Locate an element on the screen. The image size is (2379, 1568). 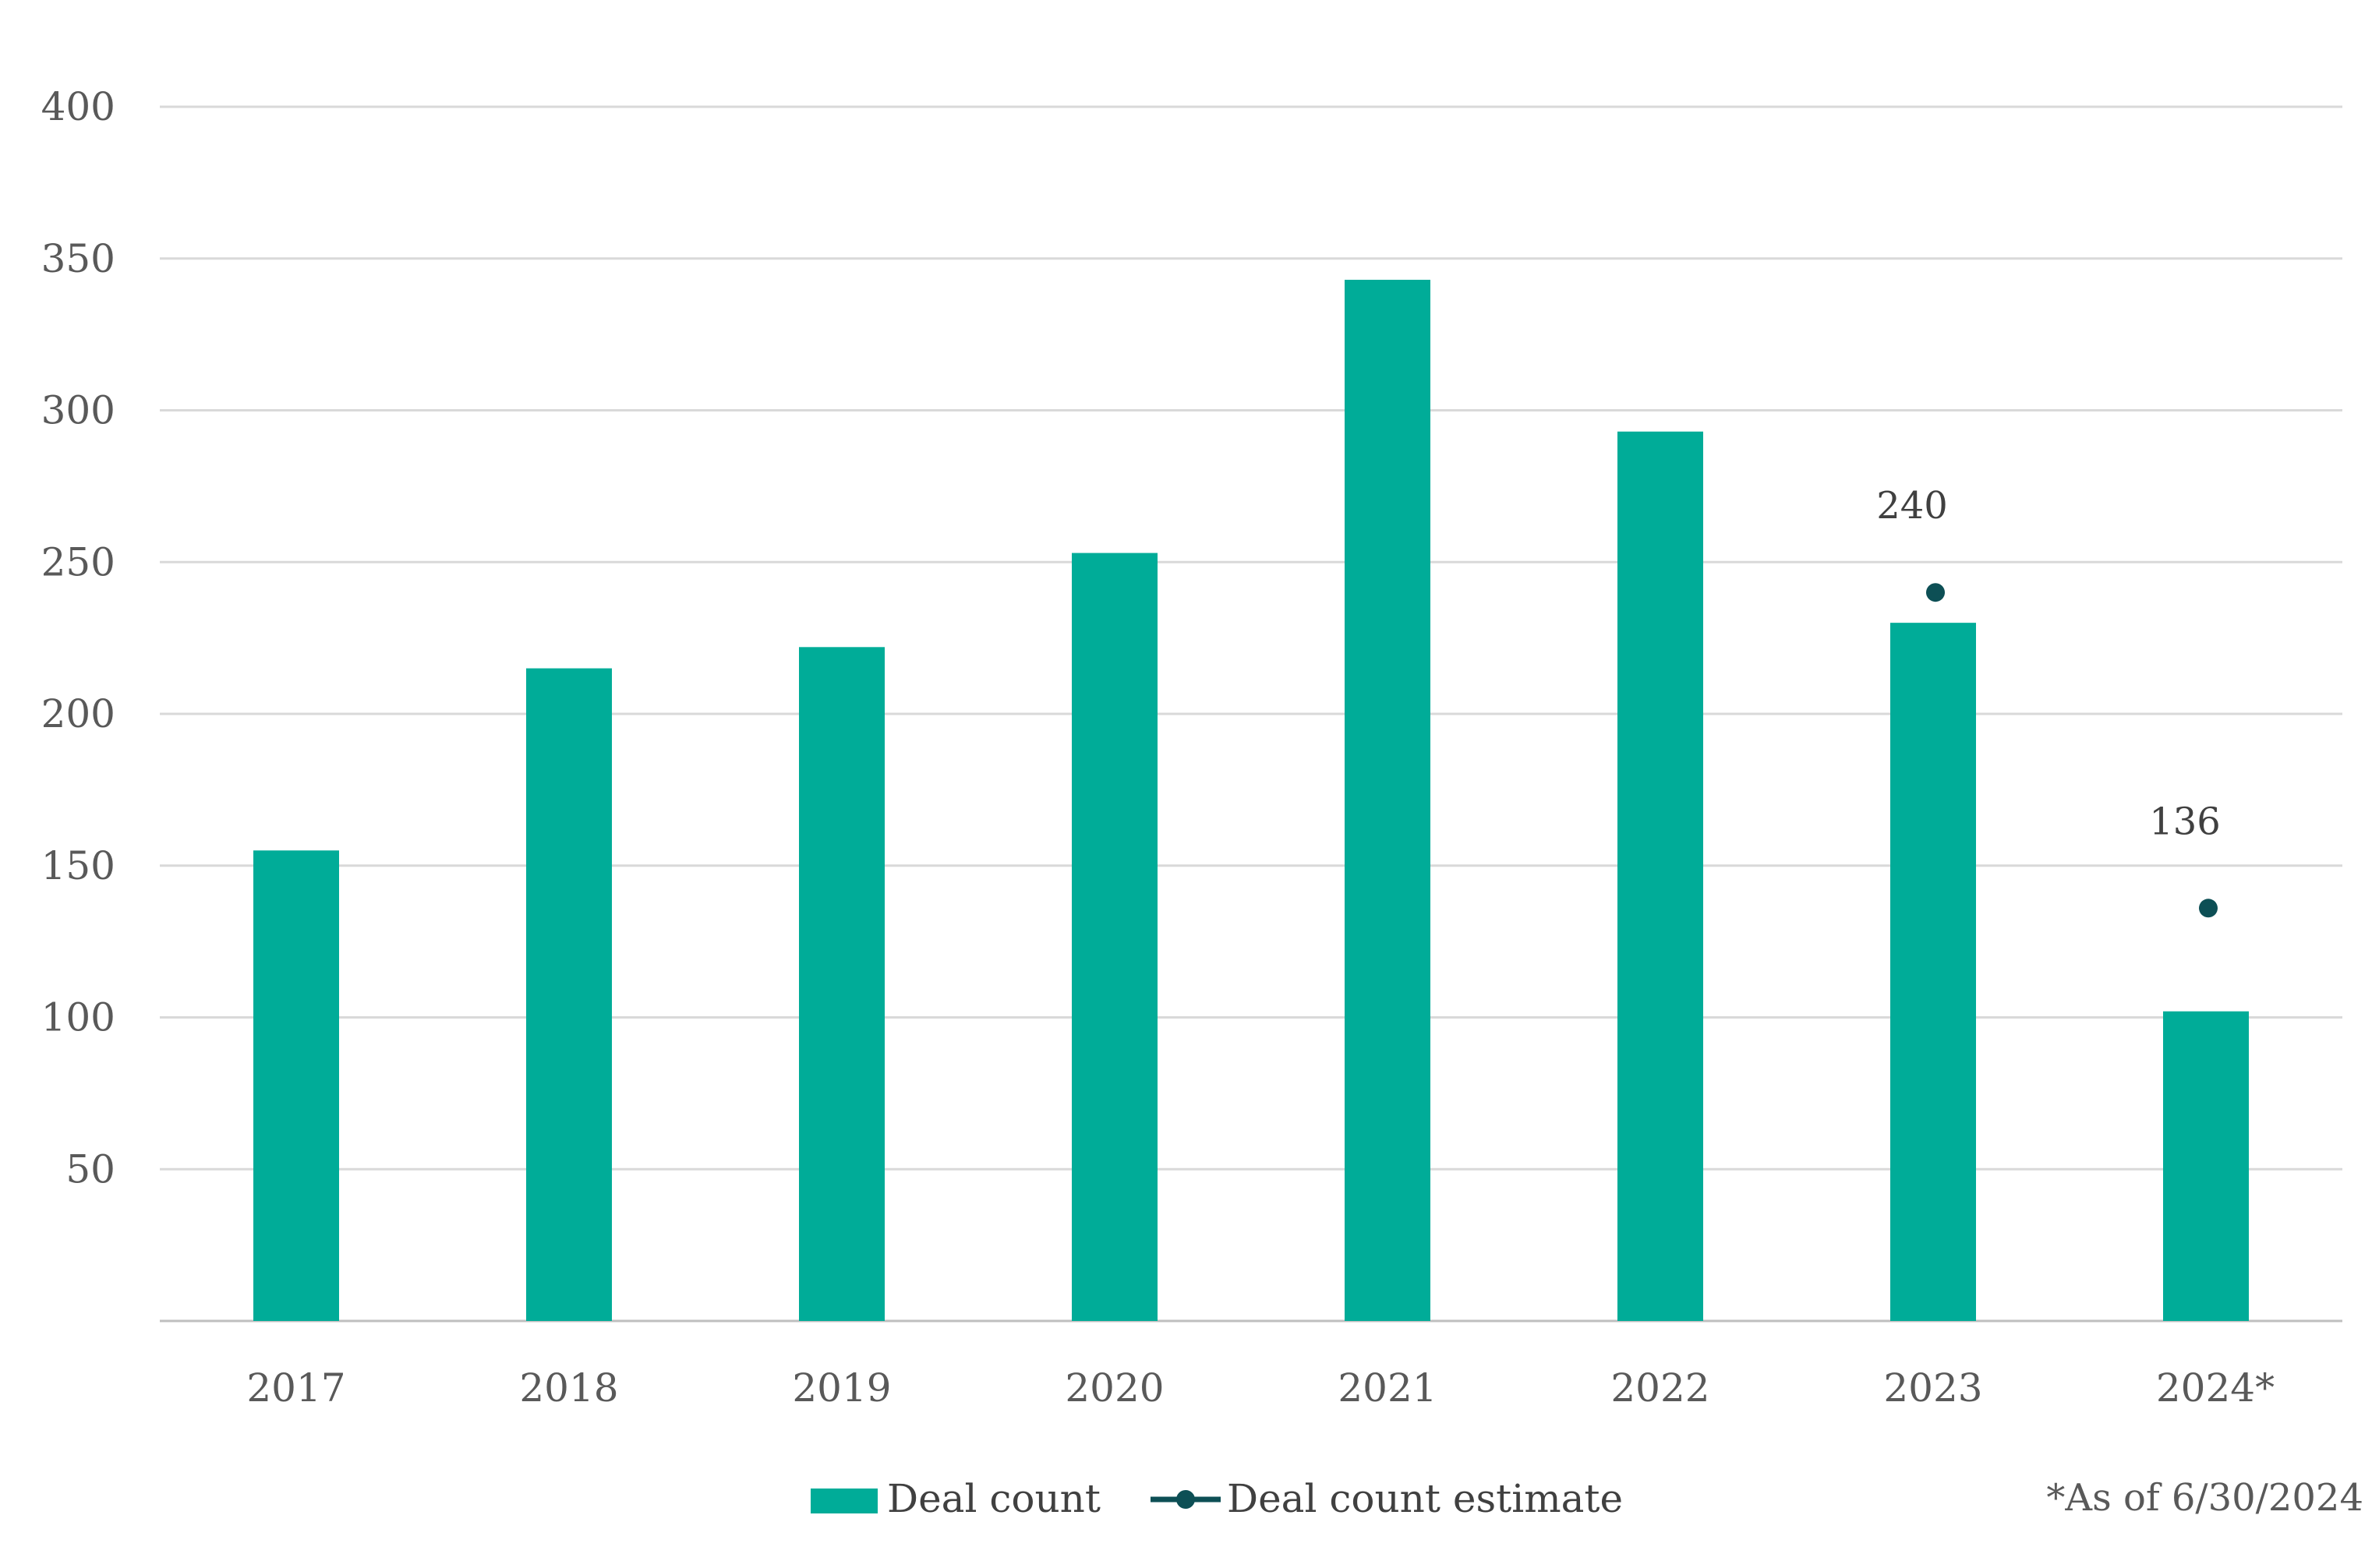
y-tick-label: 350 is located at coordinates (78, 258).